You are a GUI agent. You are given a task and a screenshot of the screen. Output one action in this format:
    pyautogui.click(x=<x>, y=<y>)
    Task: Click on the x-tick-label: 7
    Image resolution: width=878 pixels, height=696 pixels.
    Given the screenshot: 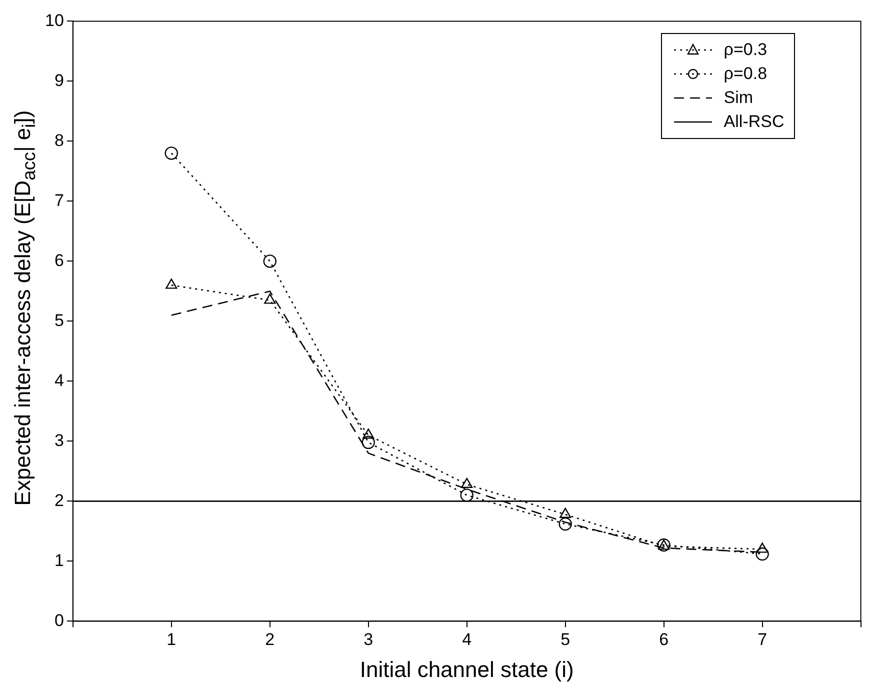 What is the action you would take?
    pyautogui.click(x=763, y=640)
    